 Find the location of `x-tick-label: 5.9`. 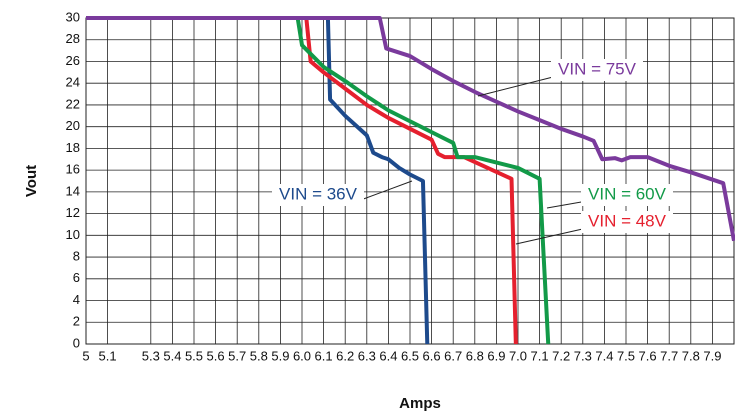

x-tick-label: 5.9 is located at coordinates (280, 355).